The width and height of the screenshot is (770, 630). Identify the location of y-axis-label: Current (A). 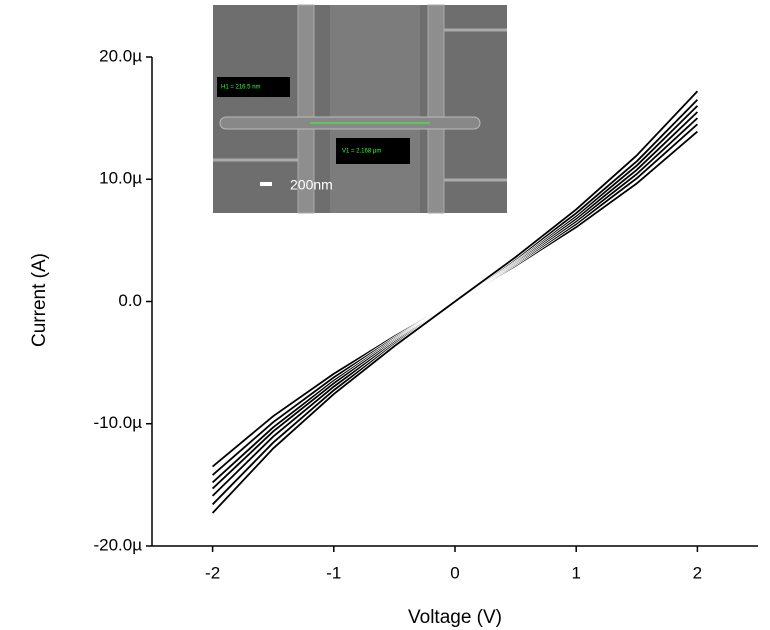
(39, 300).